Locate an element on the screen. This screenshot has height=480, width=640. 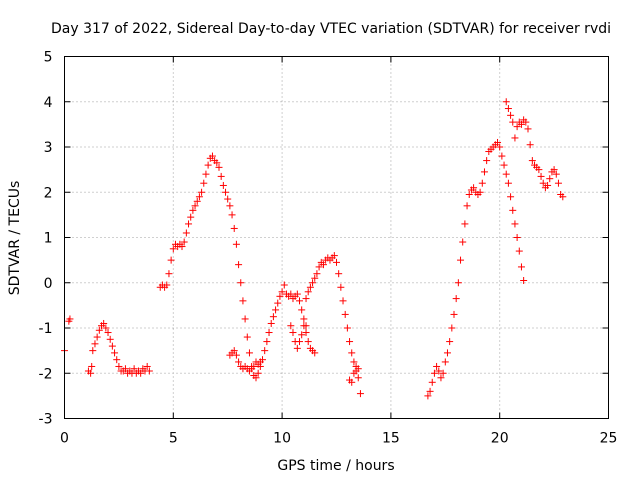
x-tick-label: 25 is located at coordinates (609, 439).